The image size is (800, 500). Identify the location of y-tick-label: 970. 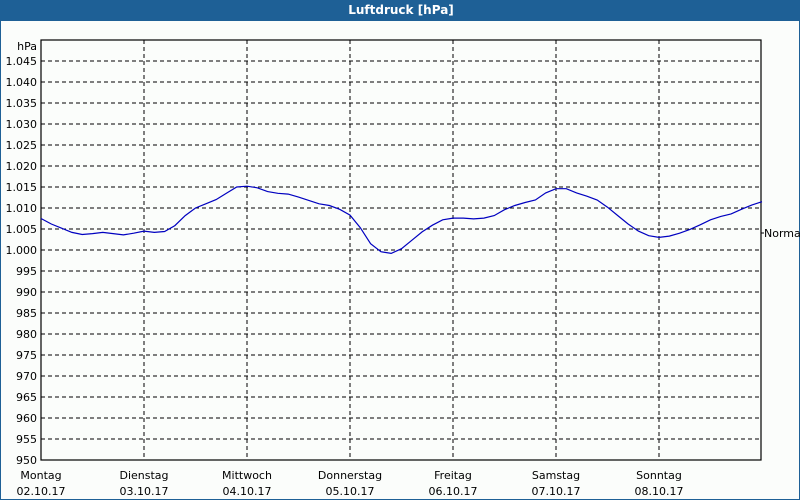
(26, 376).